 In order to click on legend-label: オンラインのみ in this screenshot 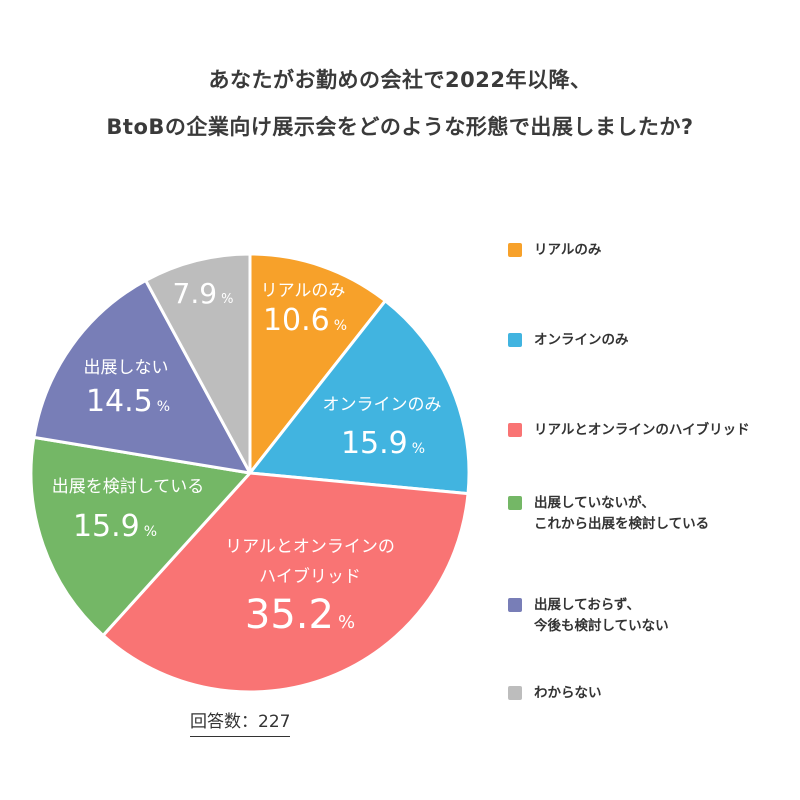, I will do `click(581, 340)`.